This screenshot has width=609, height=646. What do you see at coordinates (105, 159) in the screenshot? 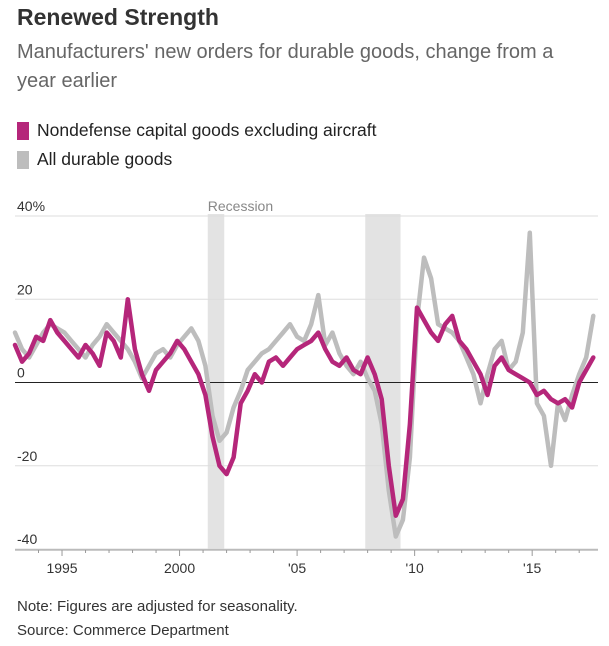
I see `legend-label-durable-goods: All durable goods` at bounding box center [105, 159].